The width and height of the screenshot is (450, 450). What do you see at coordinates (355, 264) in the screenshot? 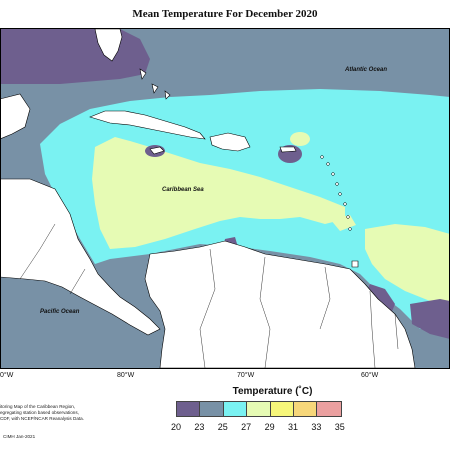
I see `land-trinidad` at bounding box center [355, 264].